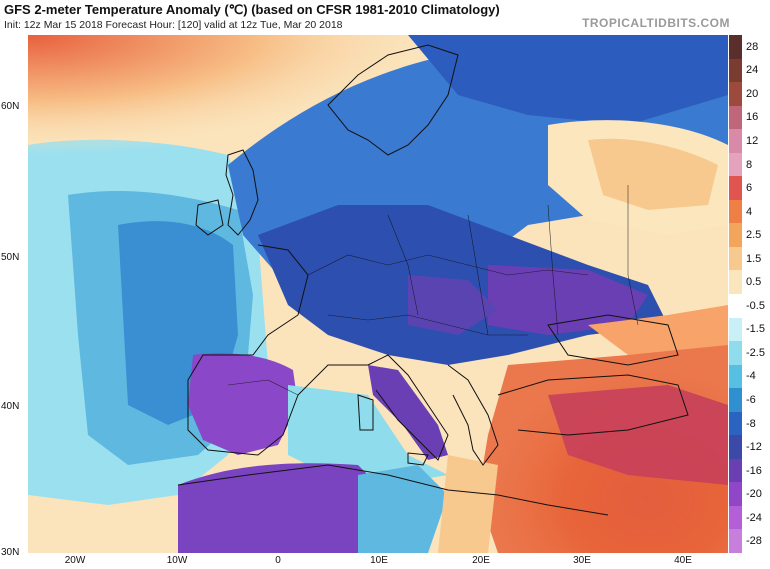  Describe the element at coordinates (751, 423) in the screenshot. I see `colorbar-label: -8` at that location.